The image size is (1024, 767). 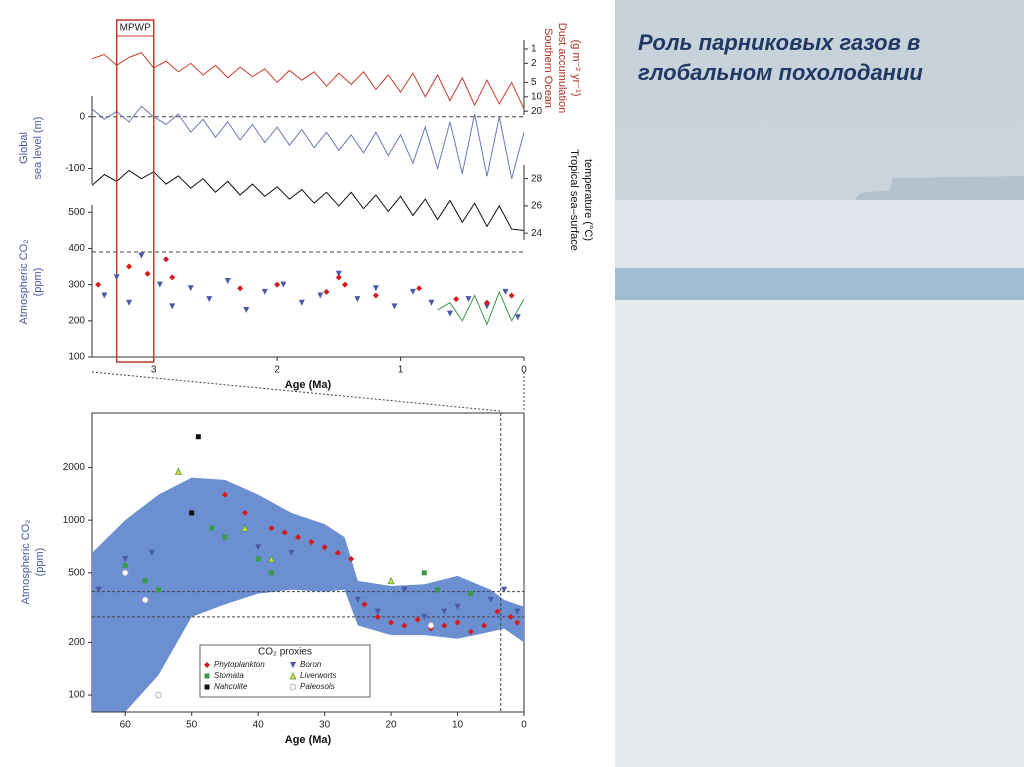 What do you see at coordinates (75, 168) in the screenshot?
I see `y-tick-label: -100` at bounding box center [75, 168].